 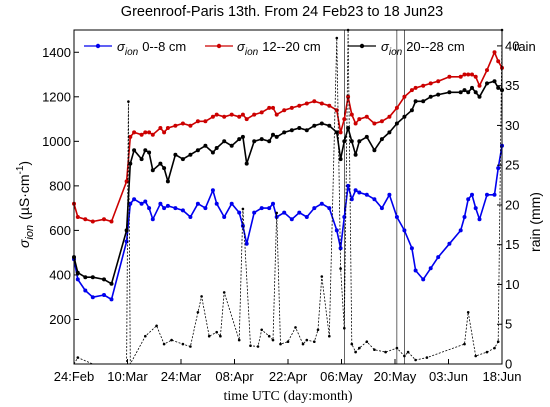 What do you see at coordinates (396, 52) in the screenshot?
I see `legend-2-sub: ion` at bounding box center [396, 52].